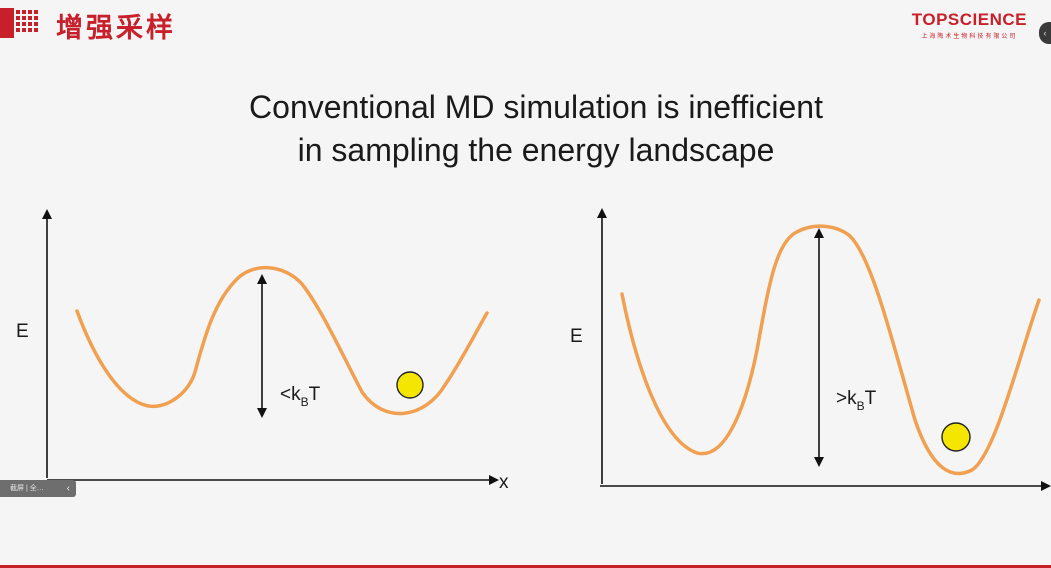  I want to click on left-particle-ball, so click(410, 385).